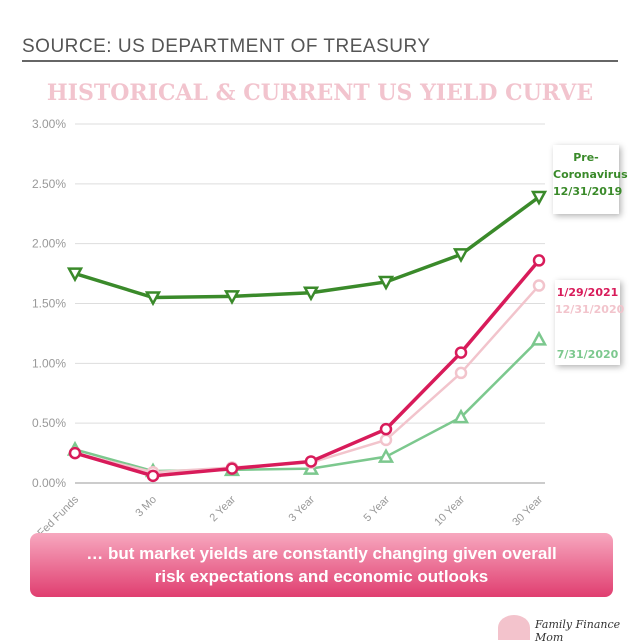  What do you see at coordinates (307, 247) in the screenshot?
I see `series-line` at bounding box center [307, 247].